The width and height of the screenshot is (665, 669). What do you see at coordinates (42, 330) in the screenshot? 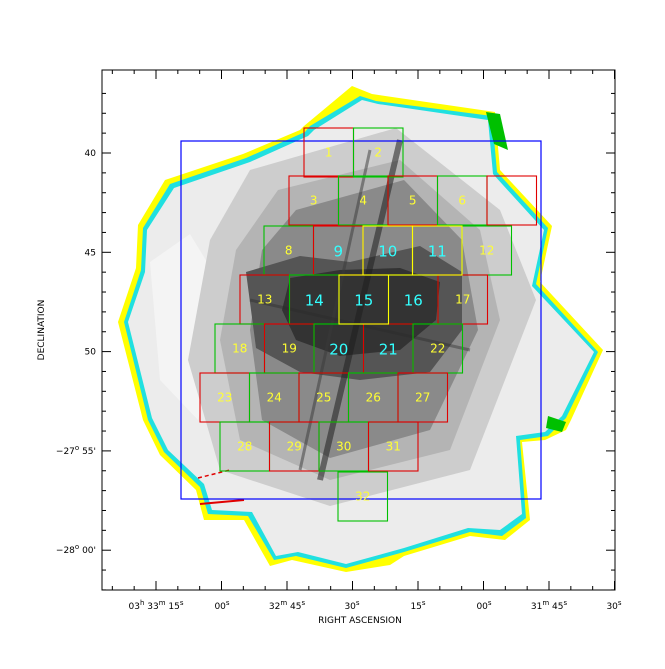
I see `y-axis-title: DECLINATION` at bounding box center [42, 330].